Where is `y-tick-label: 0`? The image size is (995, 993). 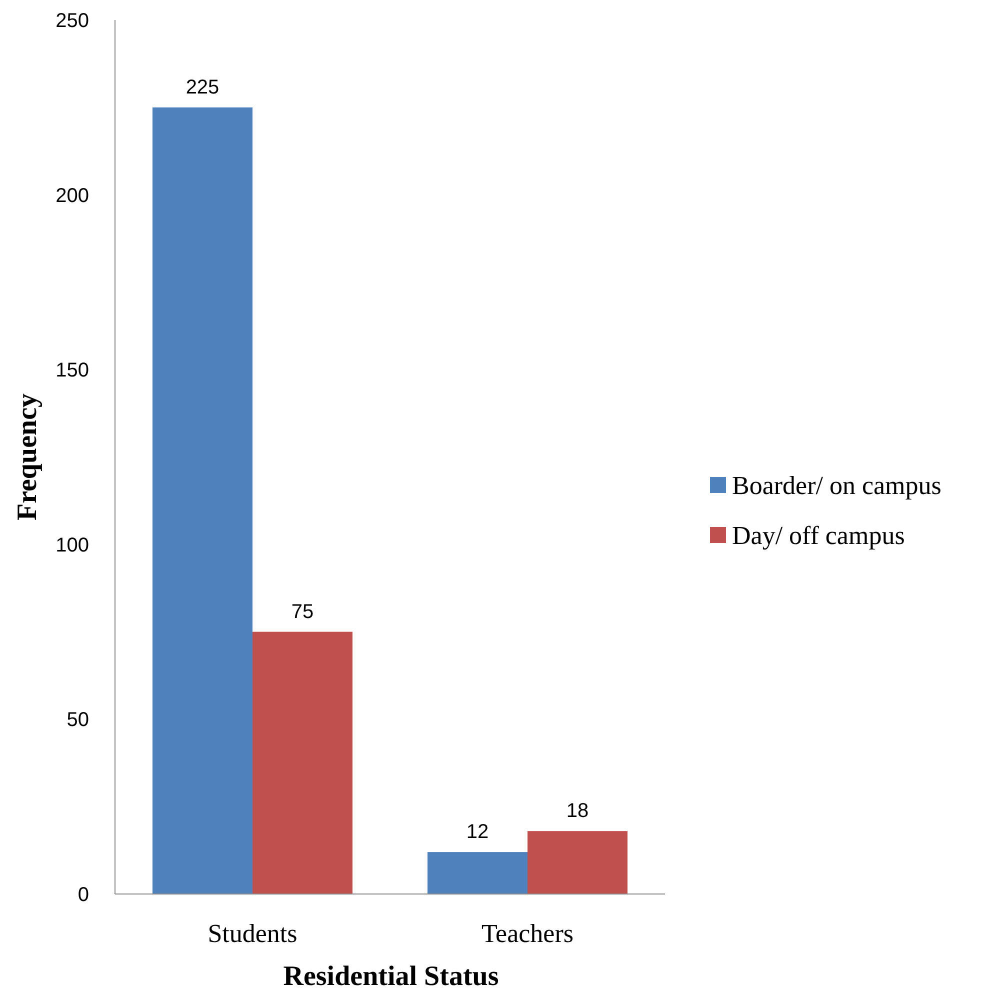 y-tick-label: 0 is located at coordinates (83, 895).